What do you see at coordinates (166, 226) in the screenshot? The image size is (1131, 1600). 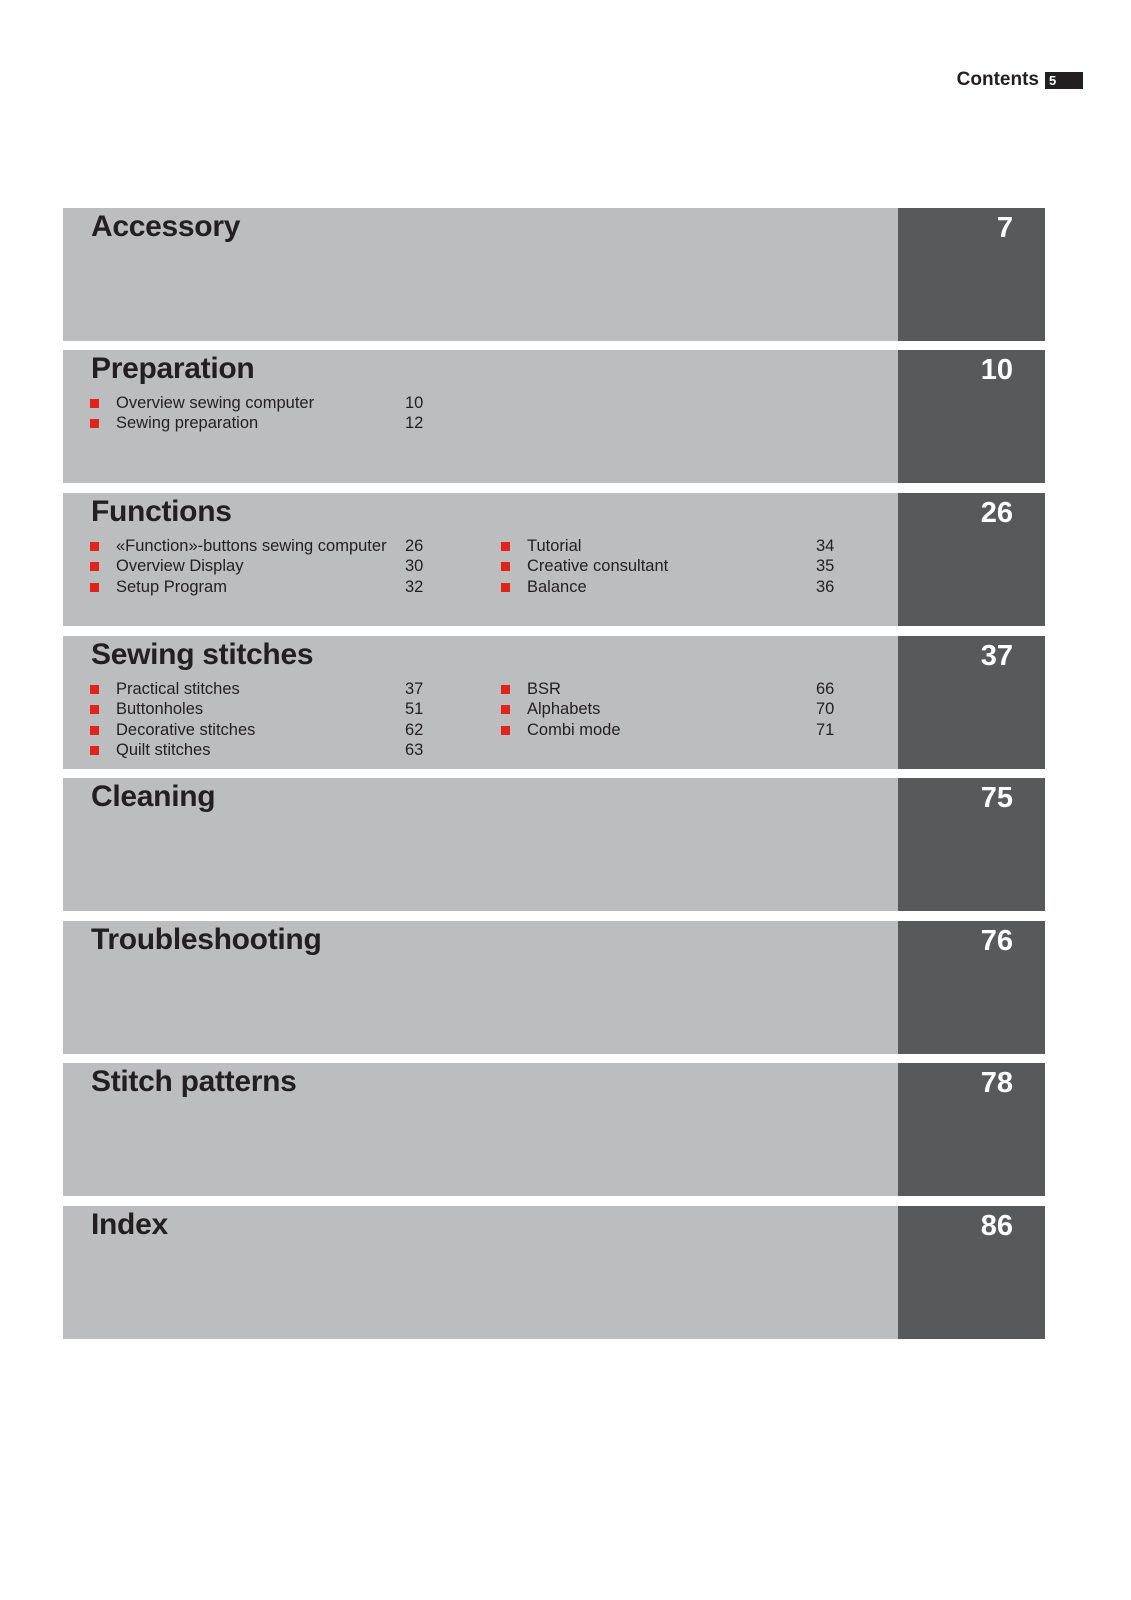 I see `section-title: Accessory` at bounding box center [166, 226].